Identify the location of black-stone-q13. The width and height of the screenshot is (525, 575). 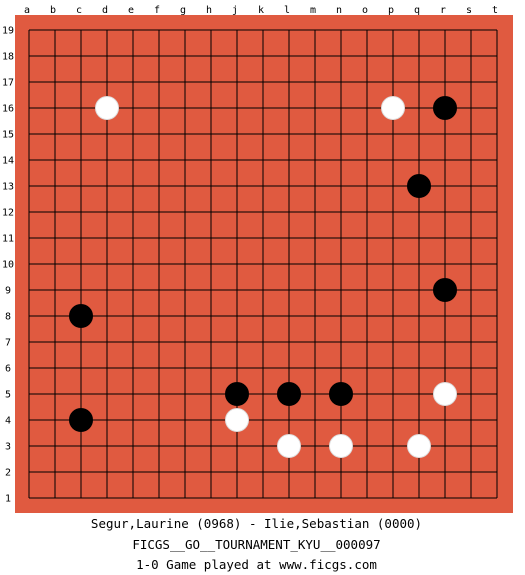
(419, 186).